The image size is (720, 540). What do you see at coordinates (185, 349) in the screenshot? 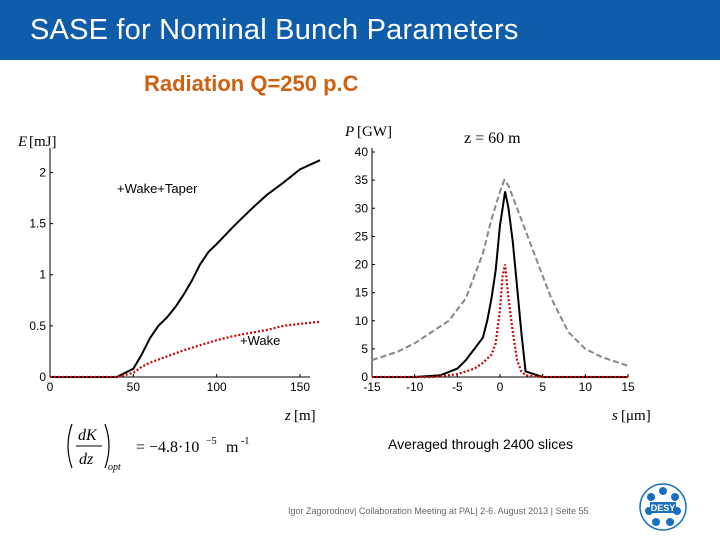
I see `energy-series-dotted-line` at bounding box center [185, 349].